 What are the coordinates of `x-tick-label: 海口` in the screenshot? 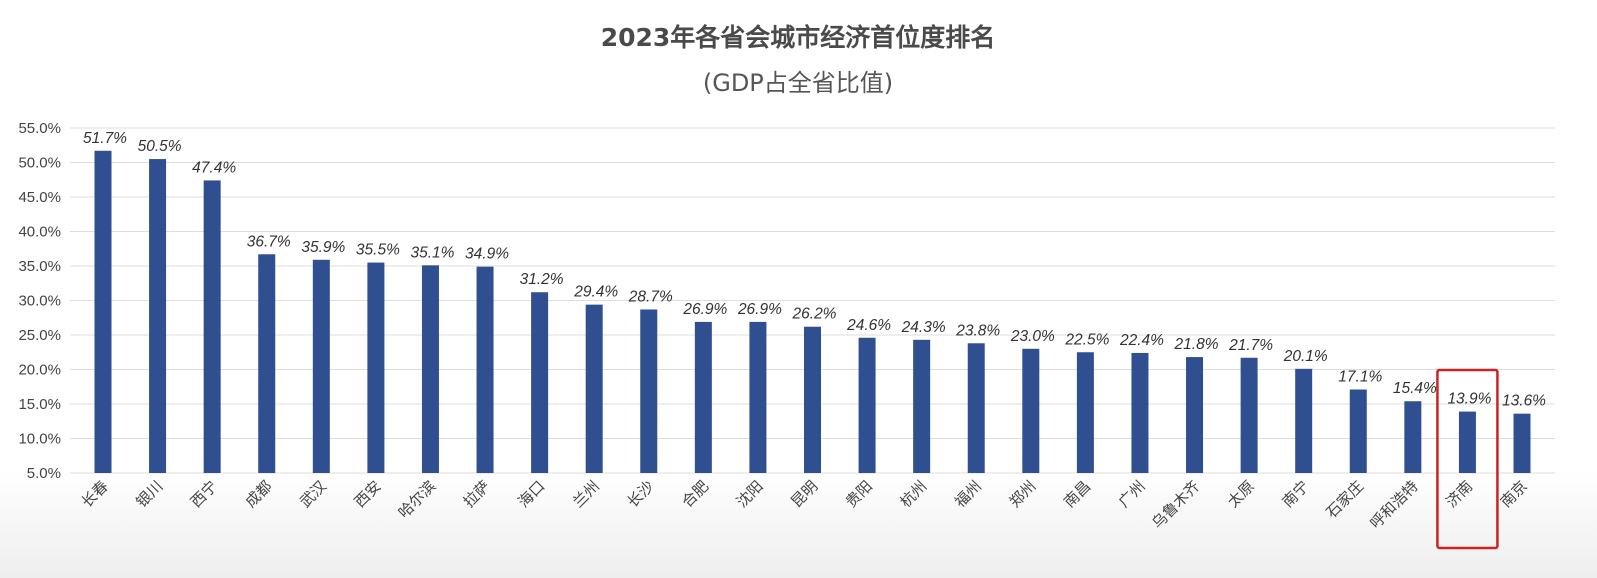 It's located at (531, 494).